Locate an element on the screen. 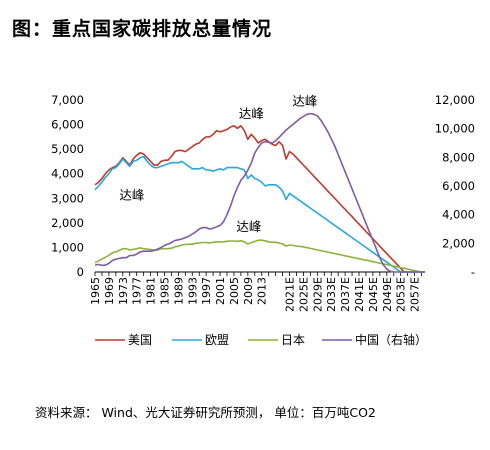  x-tick-label: 2041E is located at coordinates (359, 294).